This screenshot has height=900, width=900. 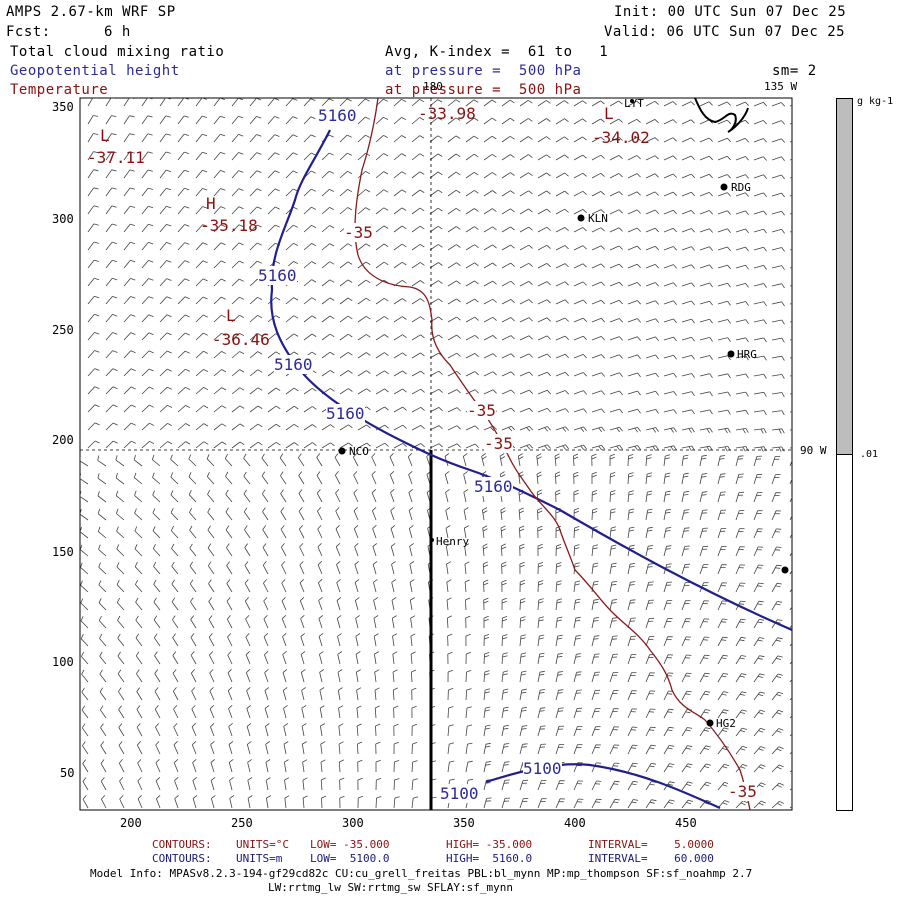 What do you see at coordinates (63, 552) in the screenshot?
I see `y-tick: 150` at bounding box center [63, 552].